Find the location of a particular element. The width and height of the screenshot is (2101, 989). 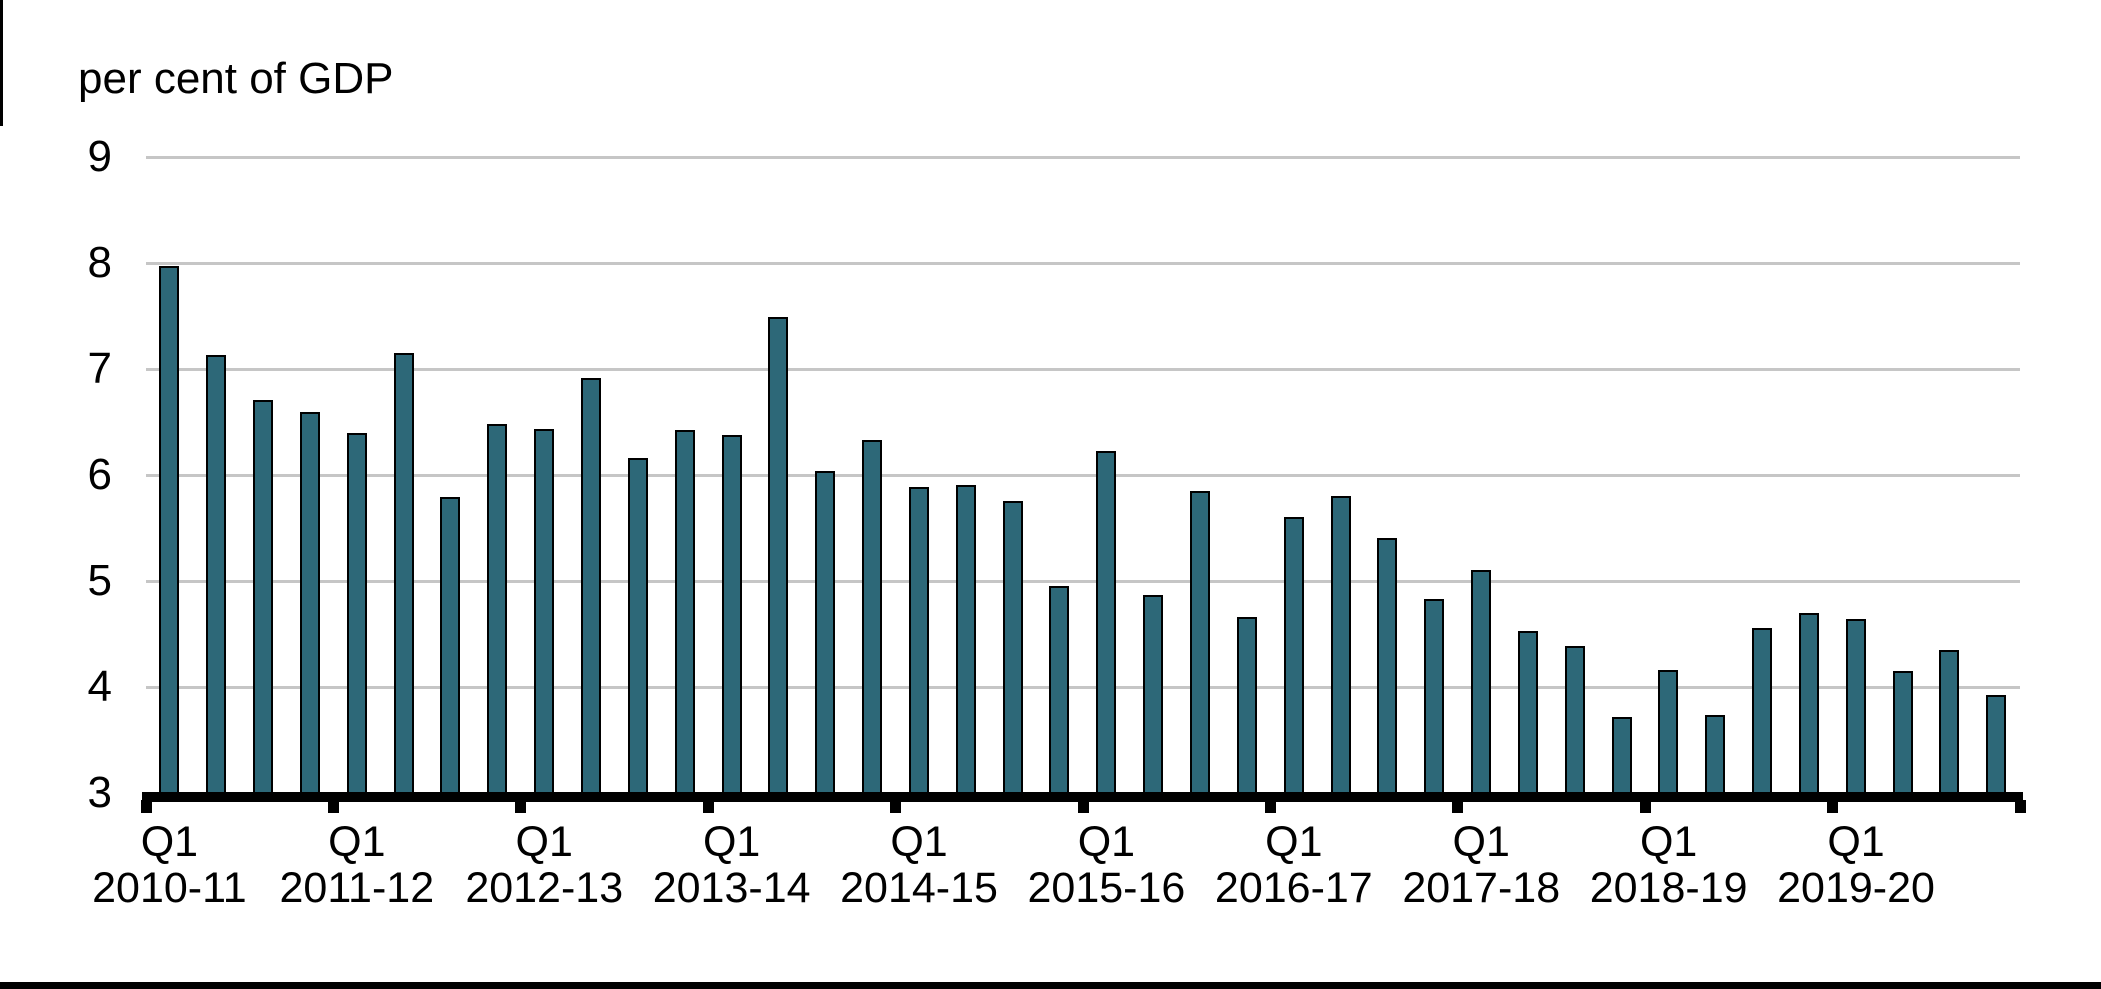

x-axis-year-label: 2010-11 is located at coordinates (169, 888).